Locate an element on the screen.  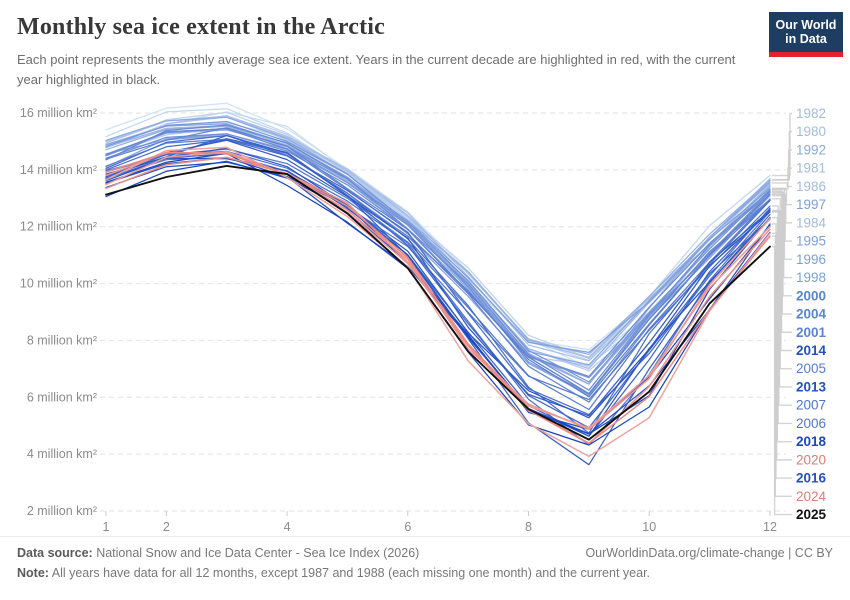
year-label-1984: 1984 is located at coordinates (811, 222).